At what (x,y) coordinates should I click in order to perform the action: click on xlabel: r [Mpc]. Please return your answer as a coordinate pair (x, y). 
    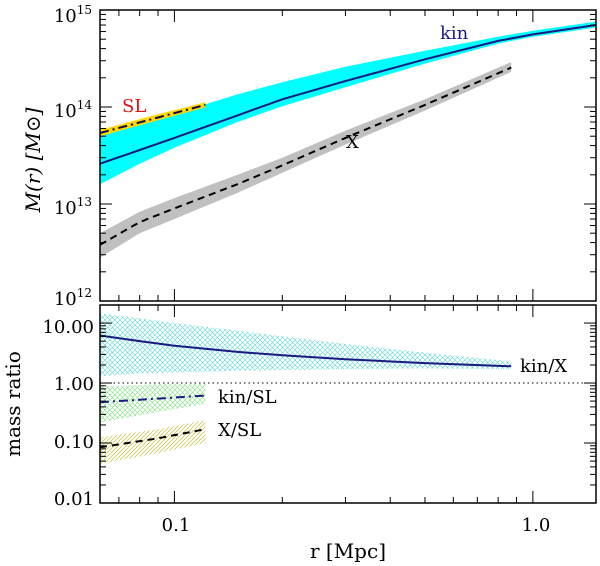
    Looking at the image, I should click on (348, 551).